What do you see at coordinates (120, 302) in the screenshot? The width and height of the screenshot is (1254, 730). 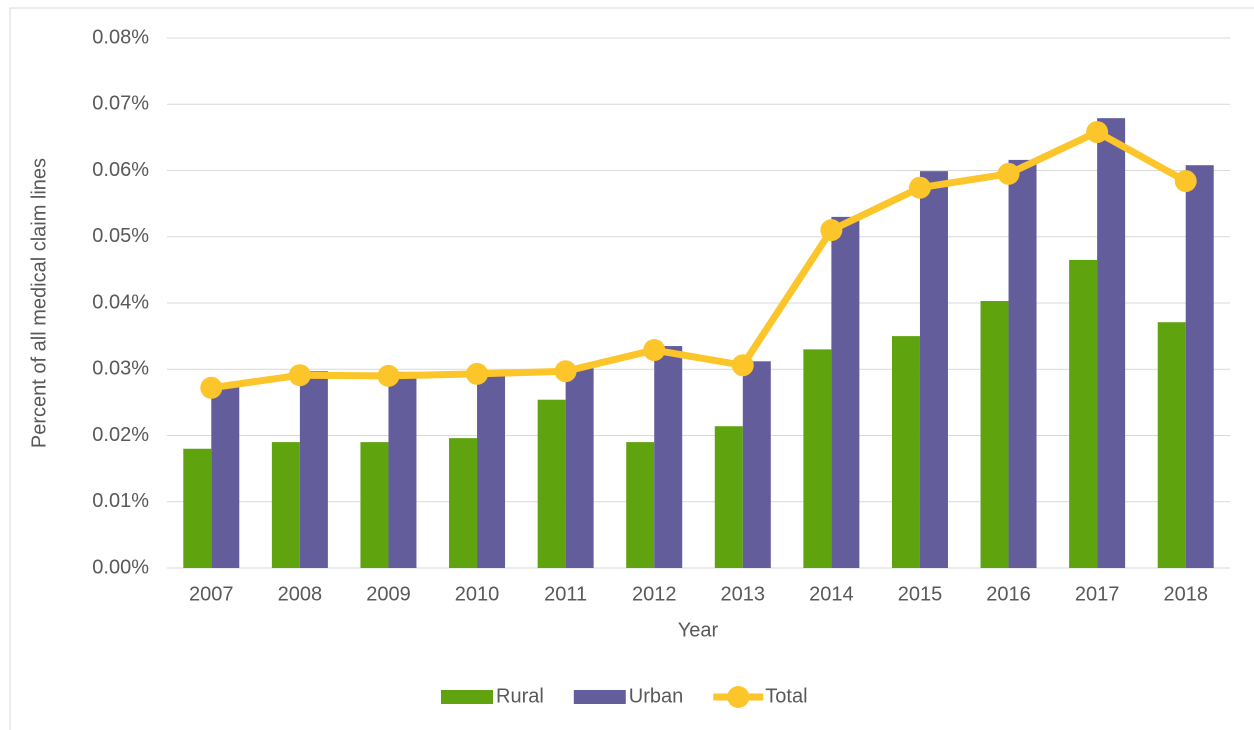 I see `y-tick-label: 0.04%` at bounding box center [120, 302].